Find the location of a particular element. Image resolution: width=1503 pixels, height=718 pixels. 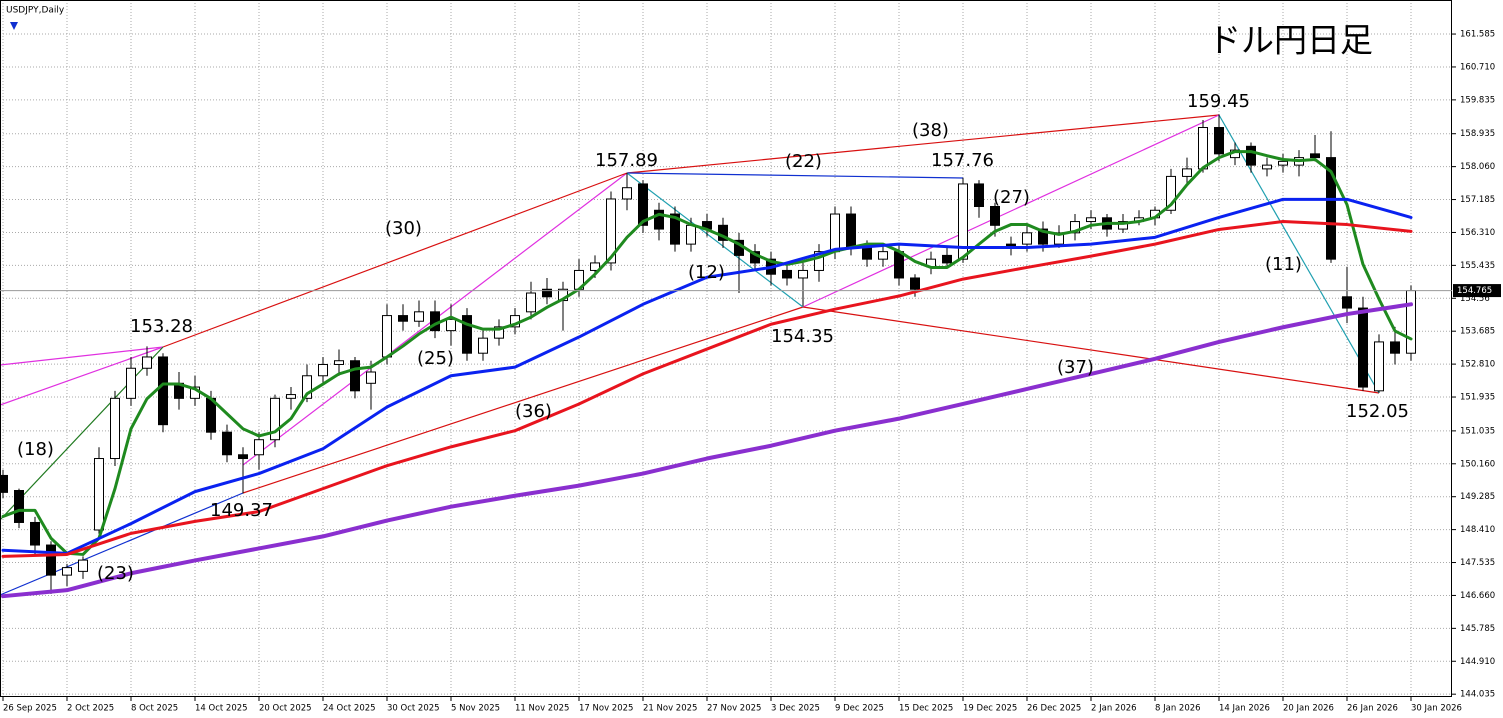

annotation: (25) is located at coordinates (435, 358).